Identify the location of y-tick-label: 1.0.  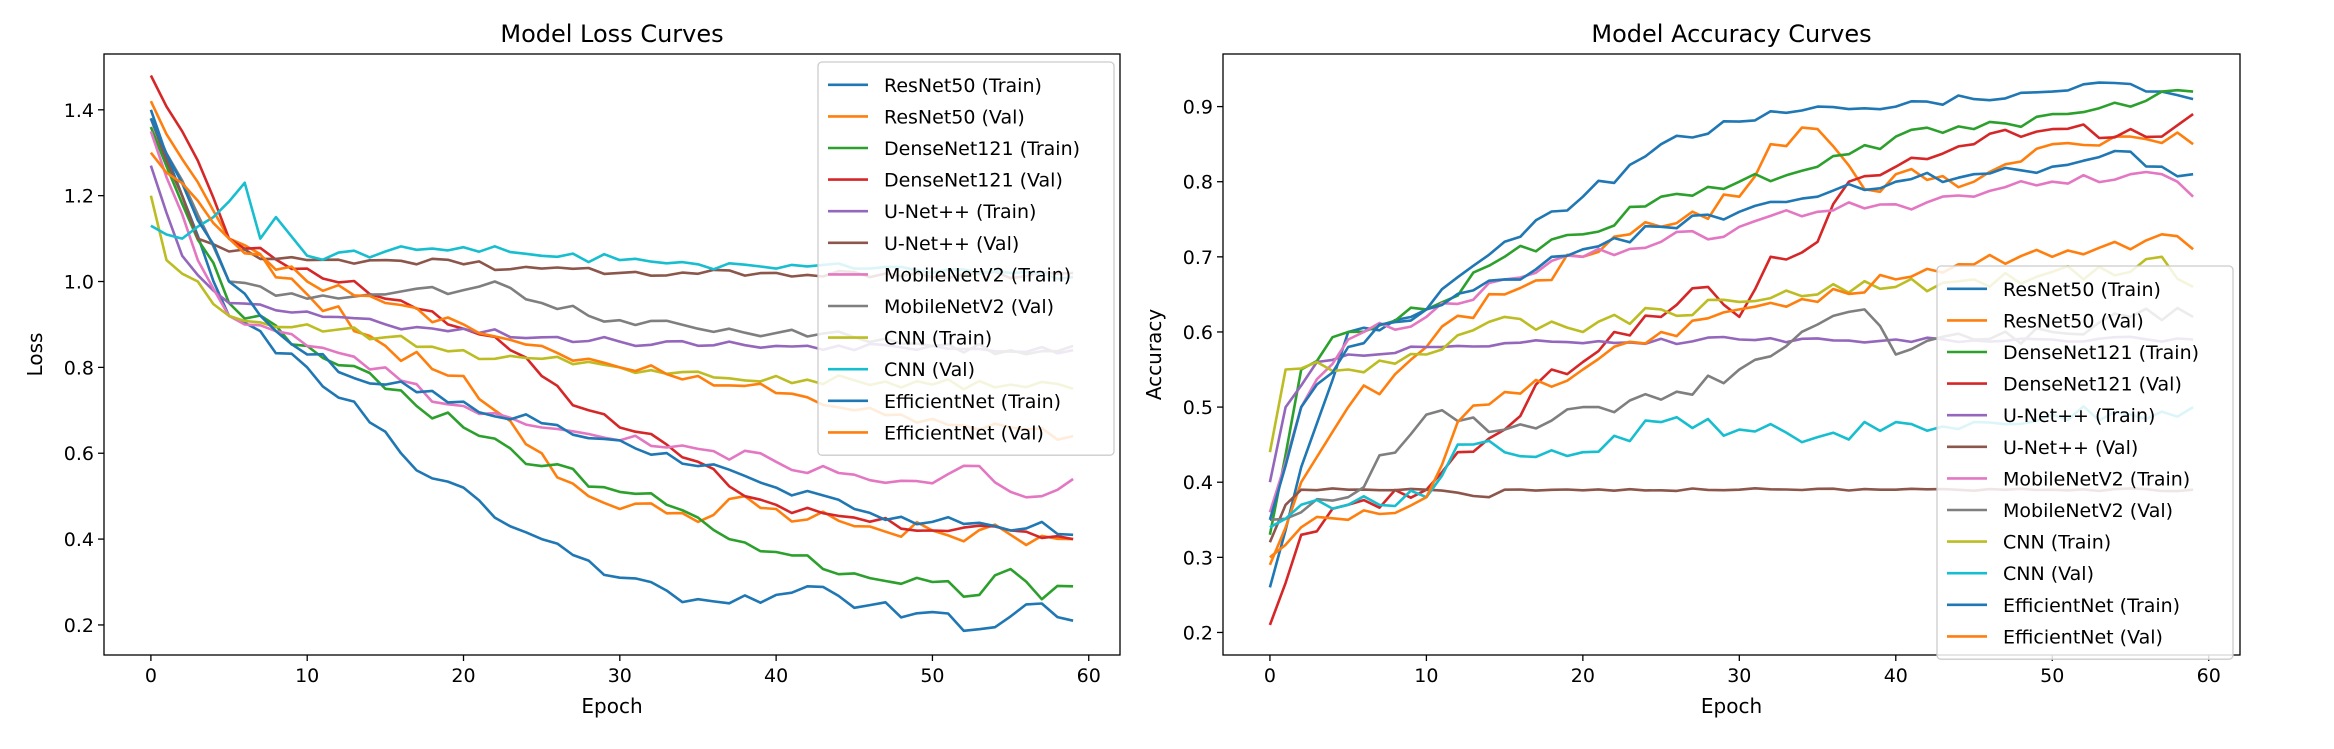
(79, 283).